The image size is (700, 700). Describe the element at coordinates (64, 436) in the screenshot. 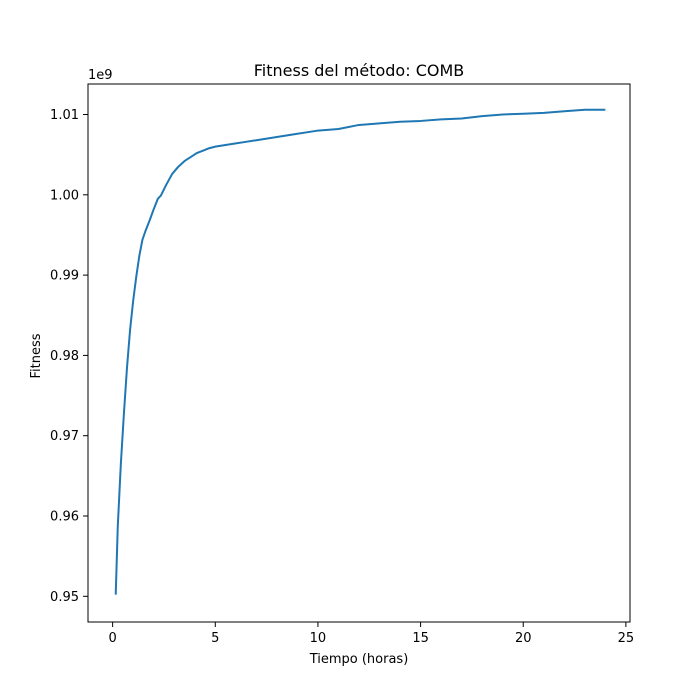

I see `y-tick-label: 0.97` at that location.